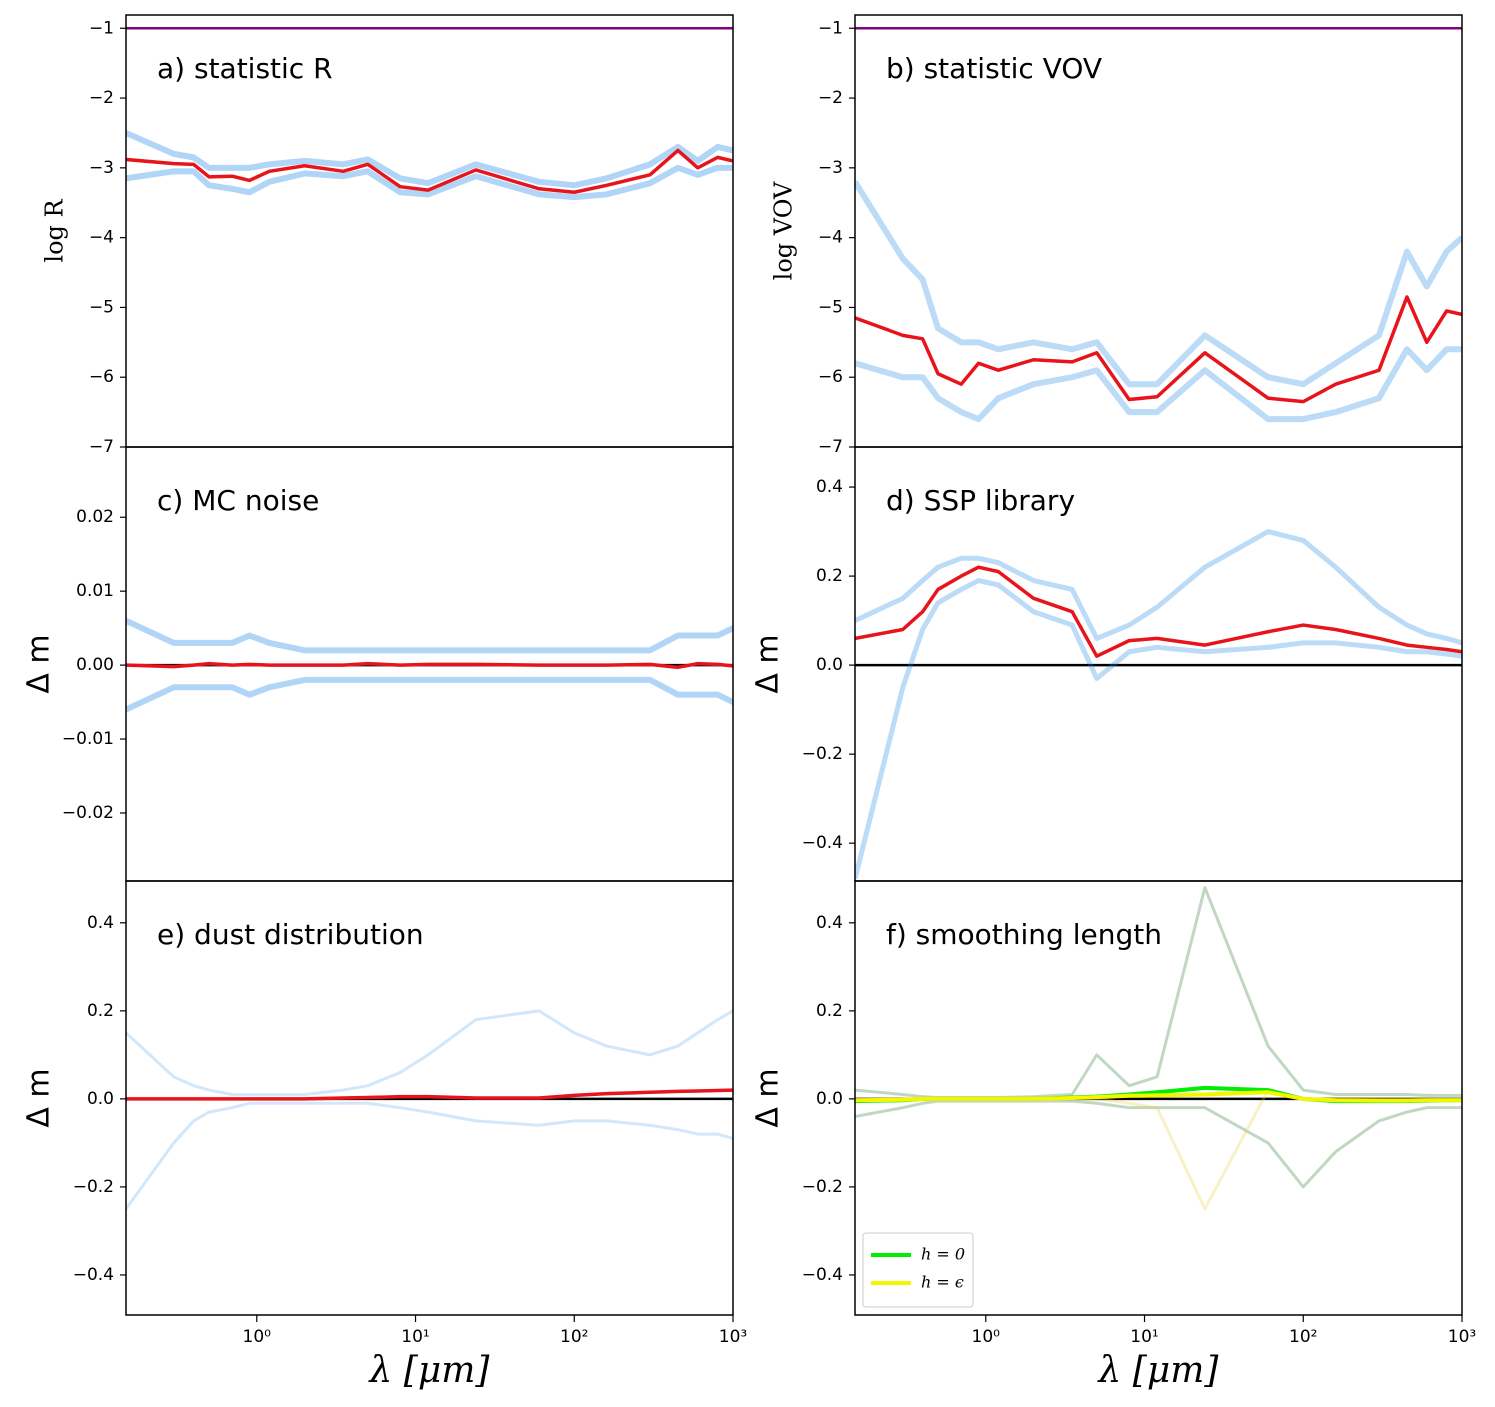 This screenshot has height=1407, width=1495. What do you see at coordinates (88, 739) in the screenshot?
I see `y-tick-label: −0.01` at bounding box center [88, 739].